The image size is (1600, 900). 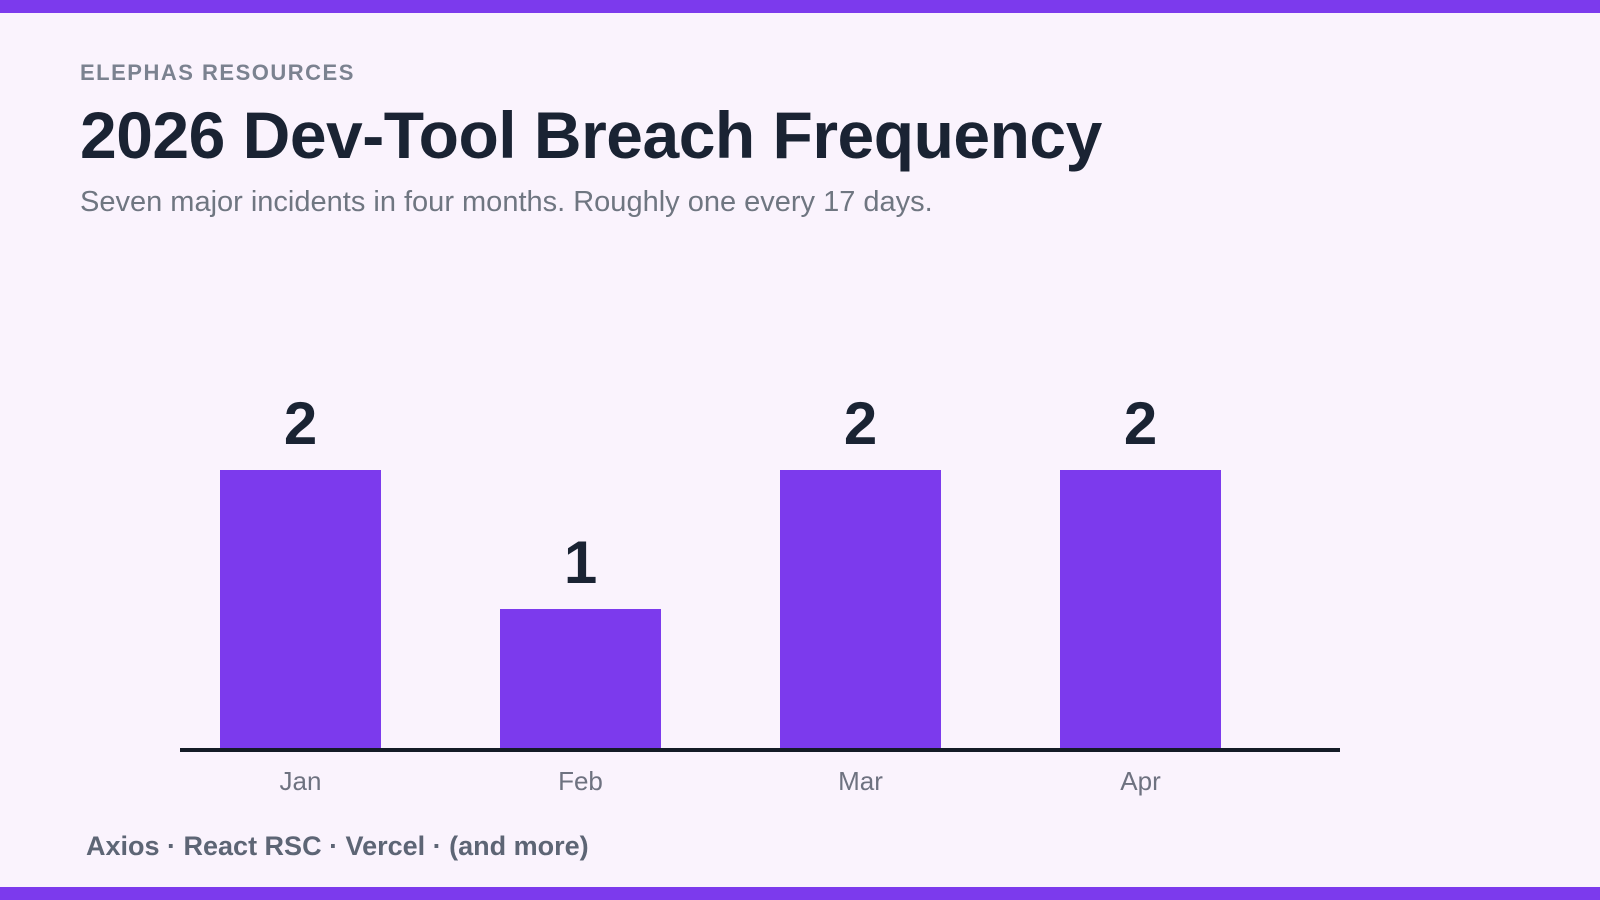 What do you see at coordinates (217, 72) in the screenshot?
I see `eyebrow-label: ELEPHAS RESOURCES` at bounding box center [217, 72].